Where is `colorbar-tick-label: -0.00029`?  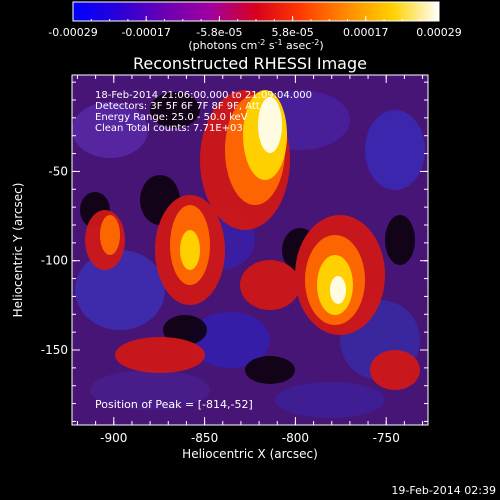
colorbar-tick-label: -0.00029 is located at coordinates (72, 32).